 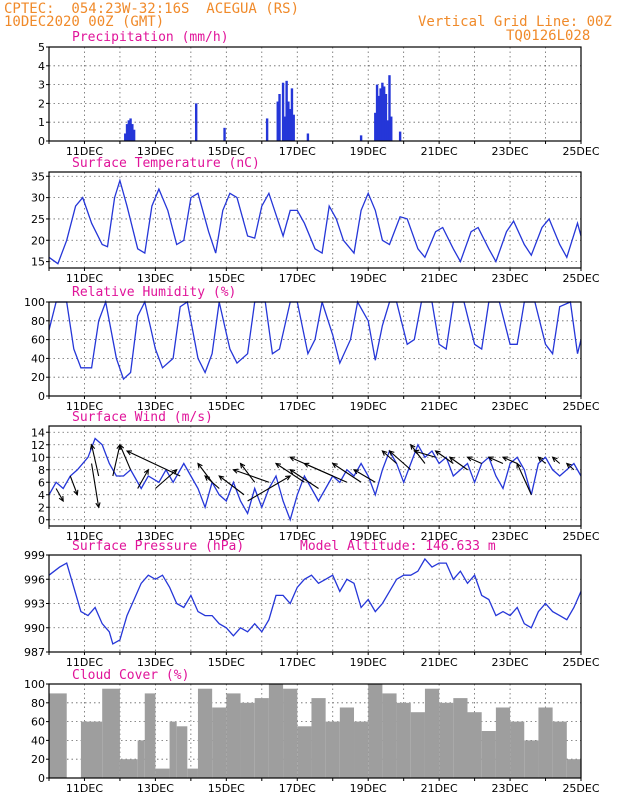 What do you see at coordinates (315, 479) in the screenshot?
I see `series-line` at bounding box center [315, 479].